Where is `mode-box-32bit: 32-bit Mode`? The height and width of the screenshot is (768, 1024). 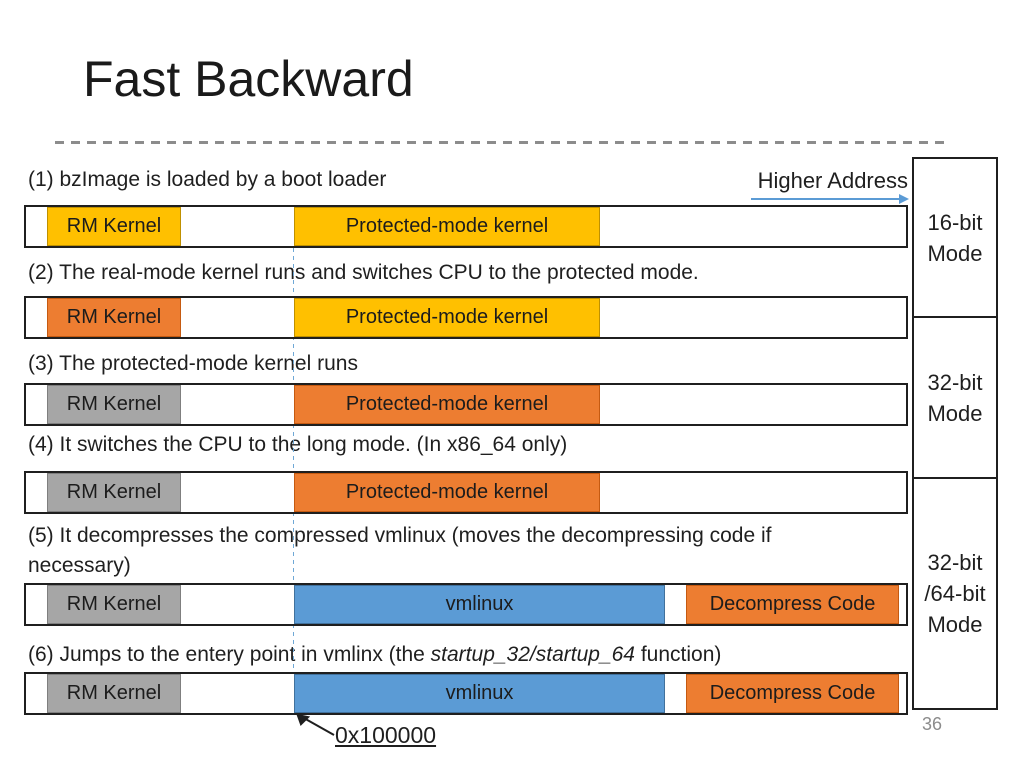
mode-box-32bit: 32-bit Mode is located at coordinates (955, 397).